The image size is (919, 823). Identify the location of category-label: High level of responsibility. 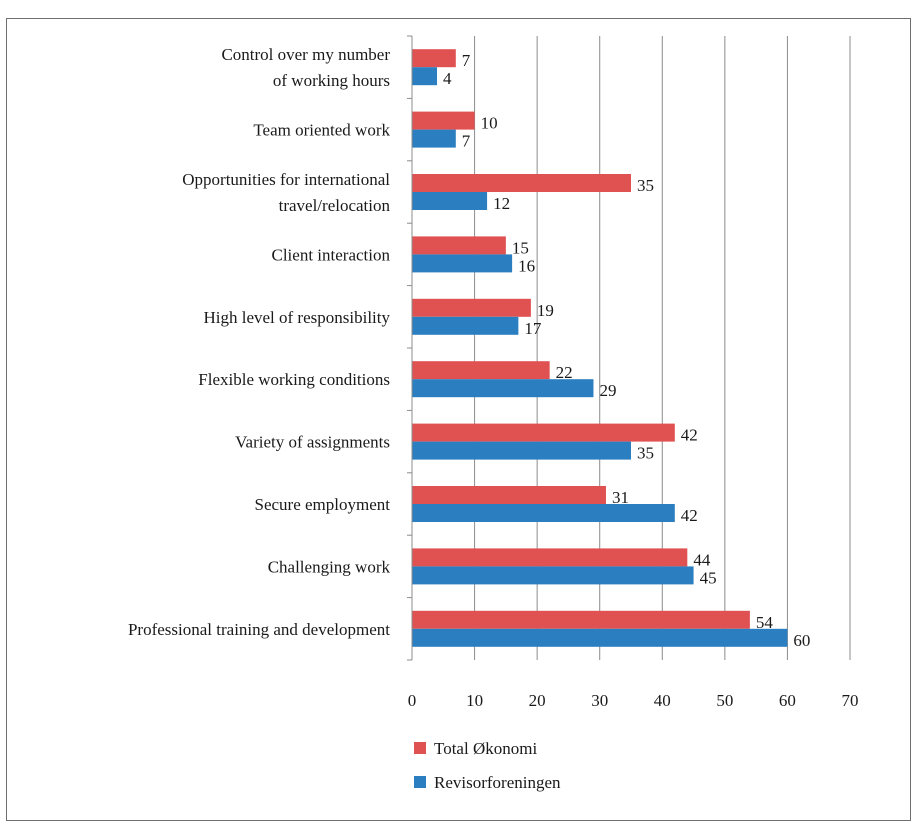
(296, 317).